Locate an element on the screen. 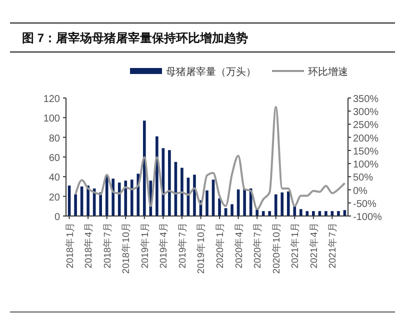  y2-tick-label: 0% is located at coordinates (360, 191).